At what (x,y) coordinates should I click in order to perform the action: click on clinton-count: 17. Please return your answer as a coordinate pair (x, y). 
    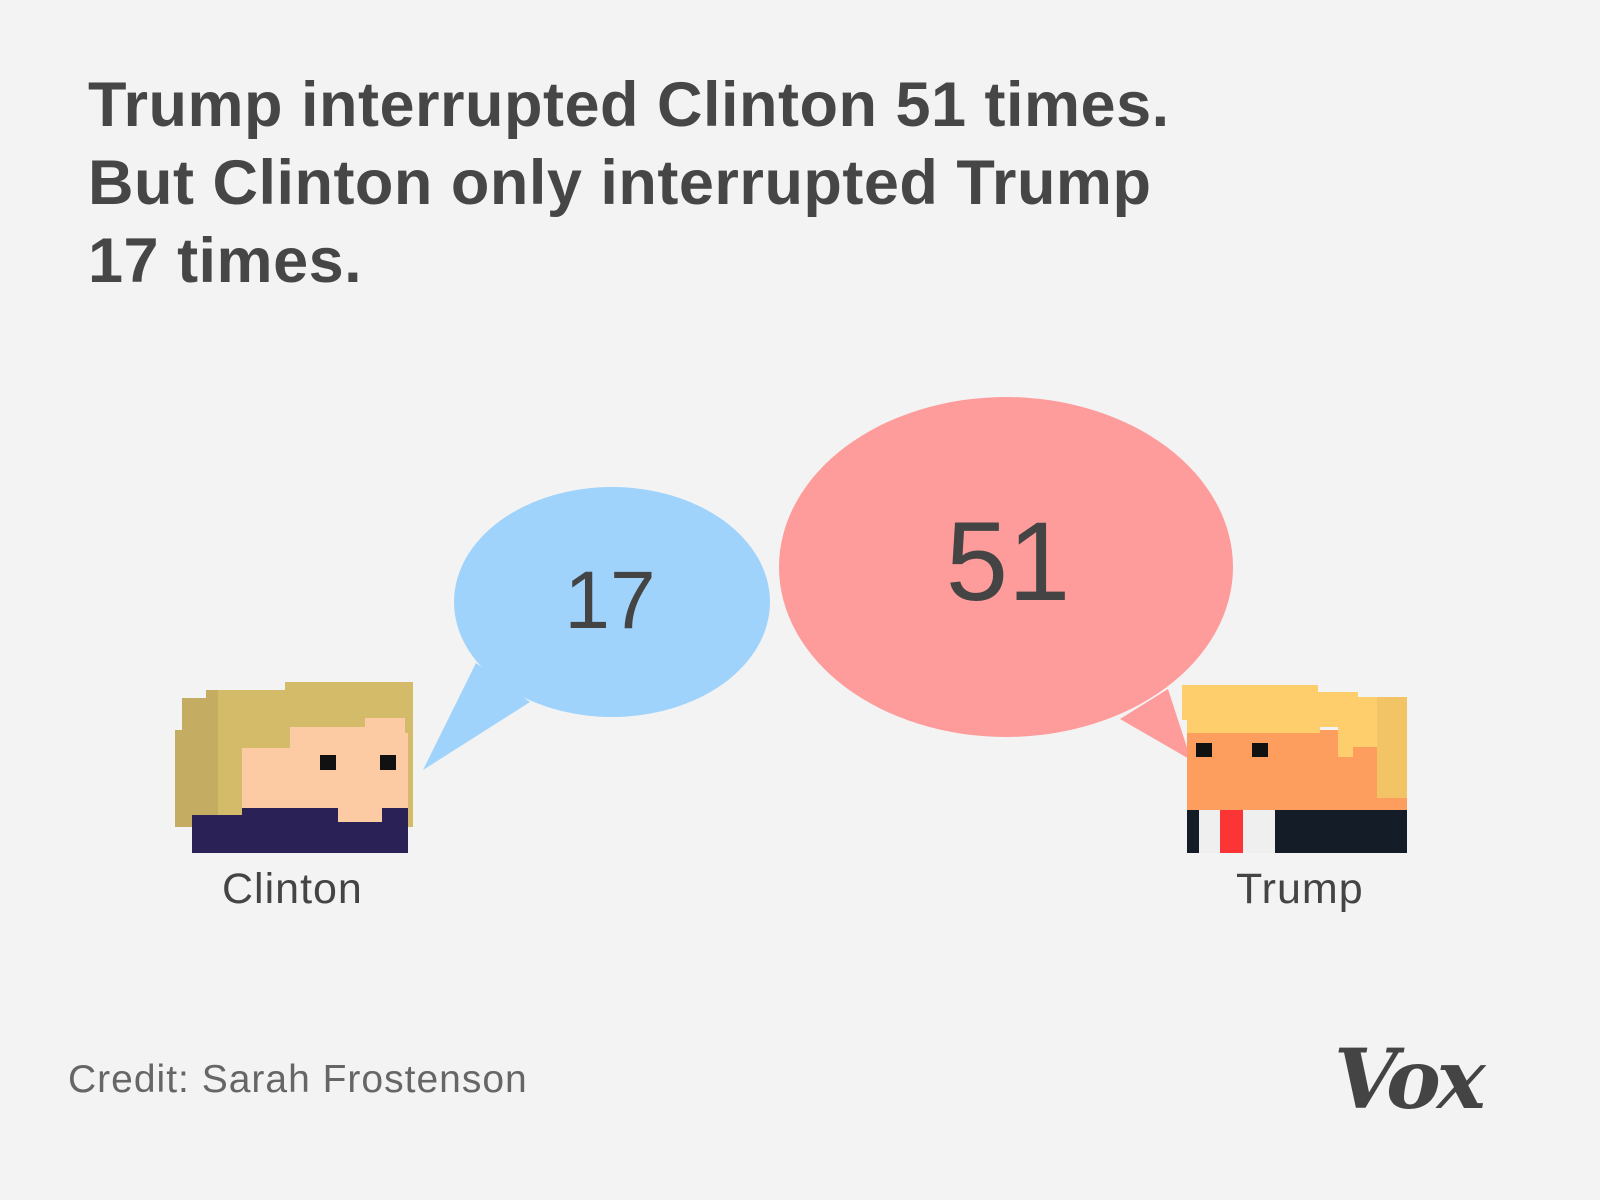
    Looking at the image, I should click on (609, 600).